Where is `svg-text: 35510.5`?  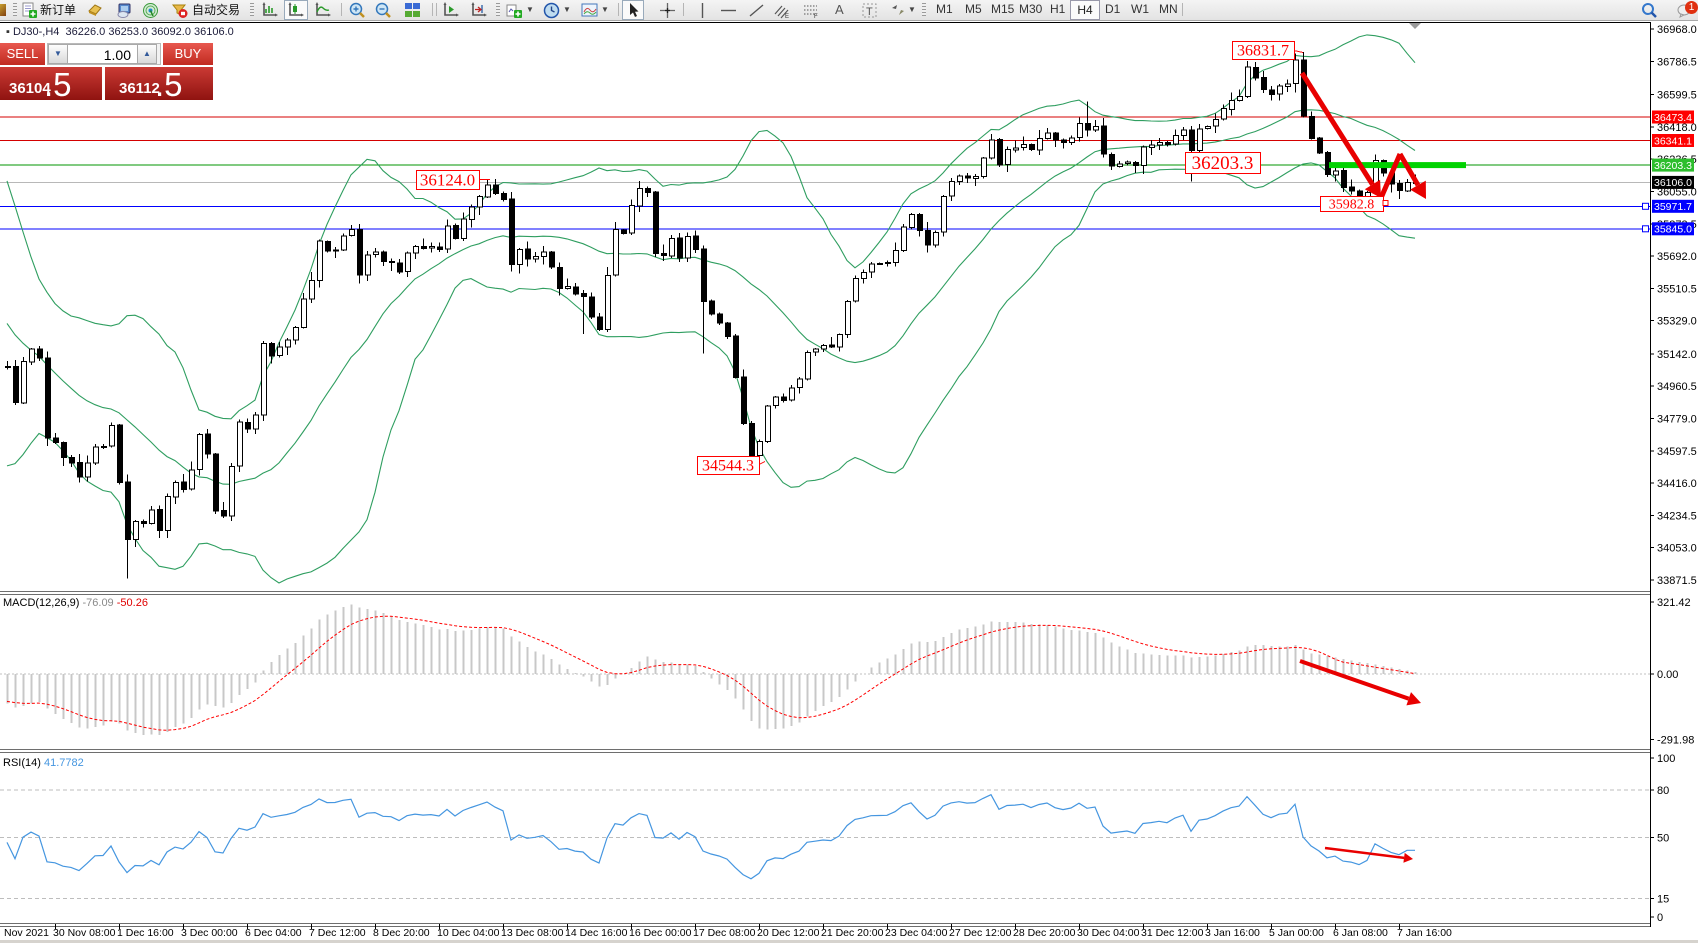
svg-text: 35510.5 is located at coordinates (1677, 289).